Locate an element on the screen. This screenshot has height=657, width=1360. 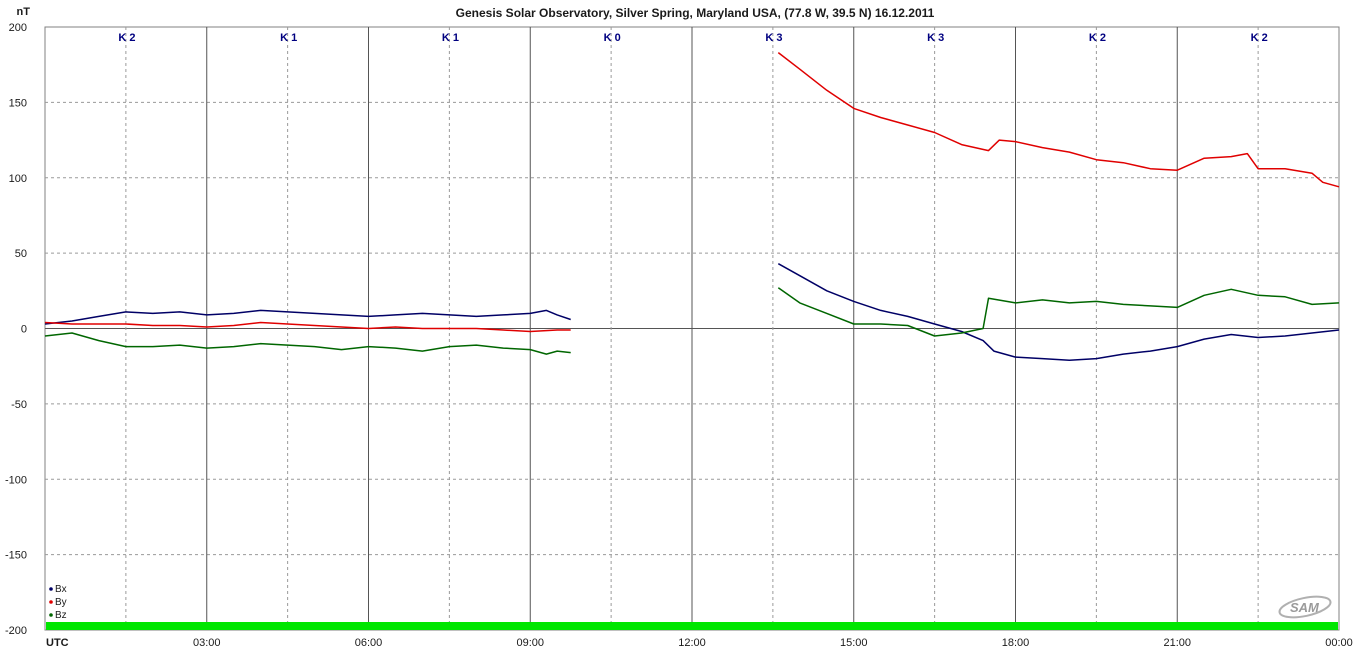
logo-text: SAM is located at coordinates (1305, 607).